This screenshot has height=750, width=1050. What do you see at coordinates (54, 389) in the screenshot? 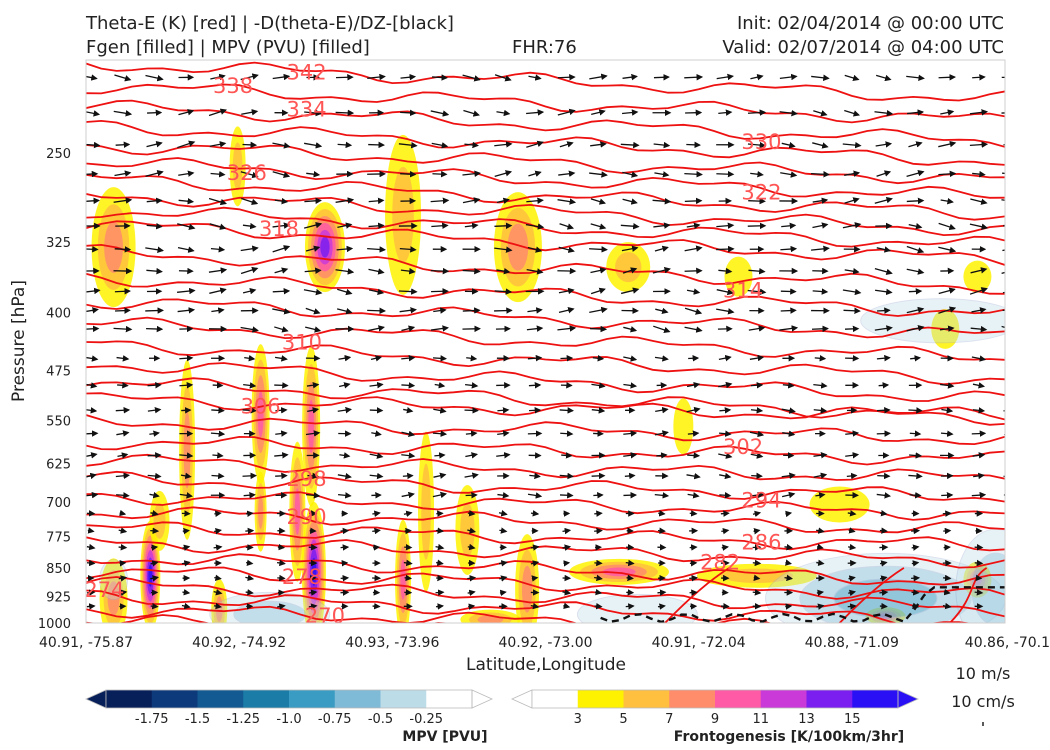
I see `y-axis-ticks: 250 325 400 475 550 625 700 775 850 925 1000` at bounding box center [54, 389].